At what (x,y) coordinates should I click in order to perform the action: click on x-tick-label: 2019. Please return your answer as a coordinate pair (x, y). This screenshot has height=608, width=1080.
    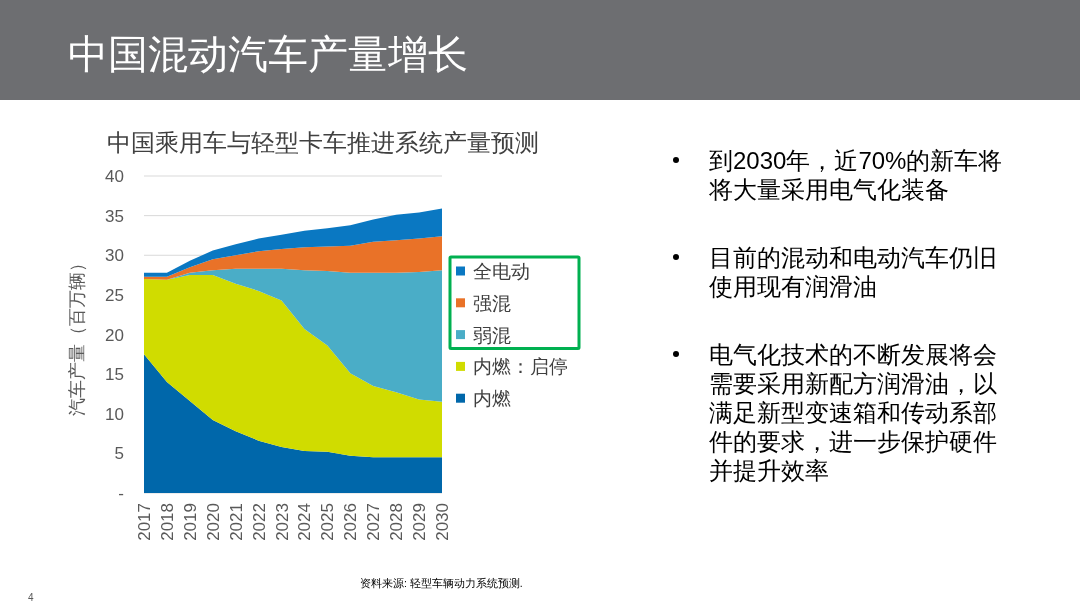
    Looking at the image, I should click on (190, 522).